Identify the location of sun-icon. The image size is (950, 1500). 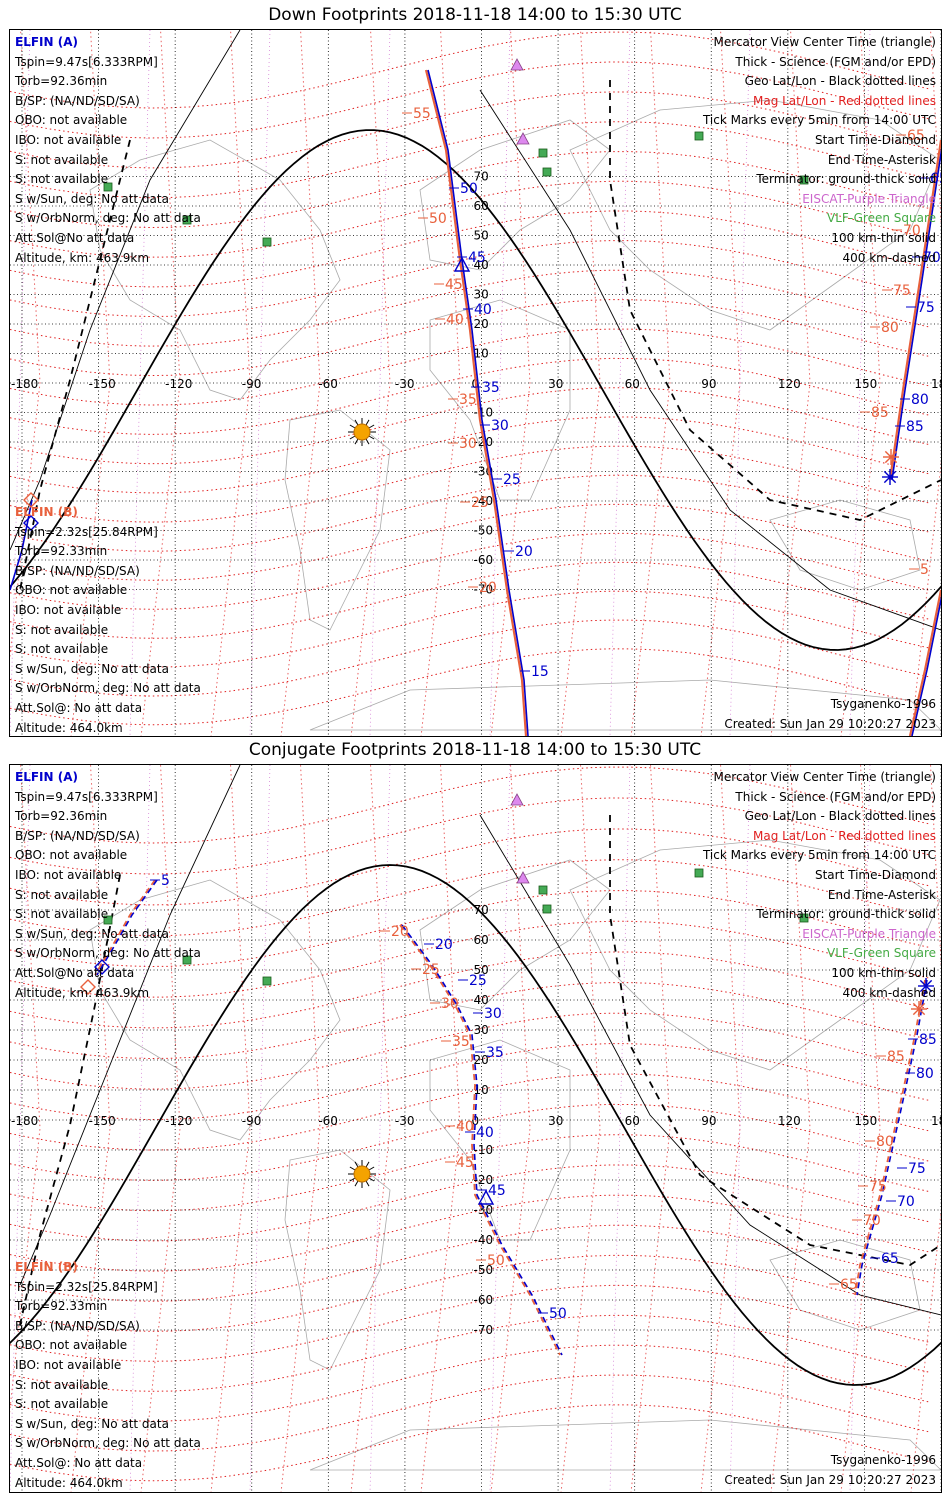
(362, 1174).